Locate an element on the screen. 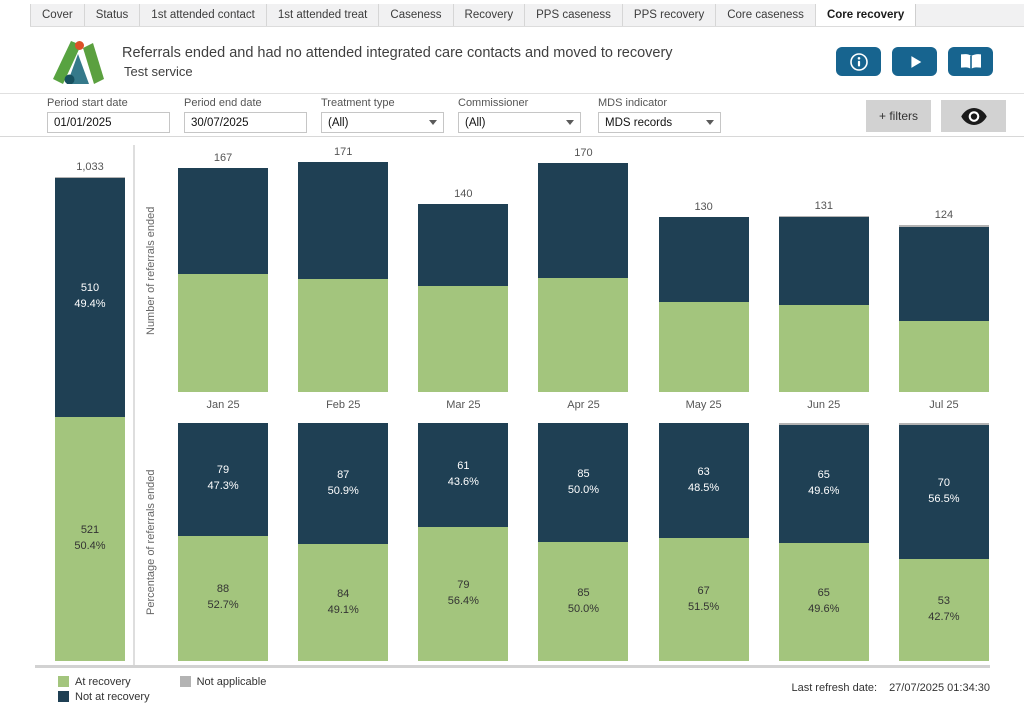 The height and width of the screenshot is (707, 1024). book-icon is located at coordinates (970, 61).